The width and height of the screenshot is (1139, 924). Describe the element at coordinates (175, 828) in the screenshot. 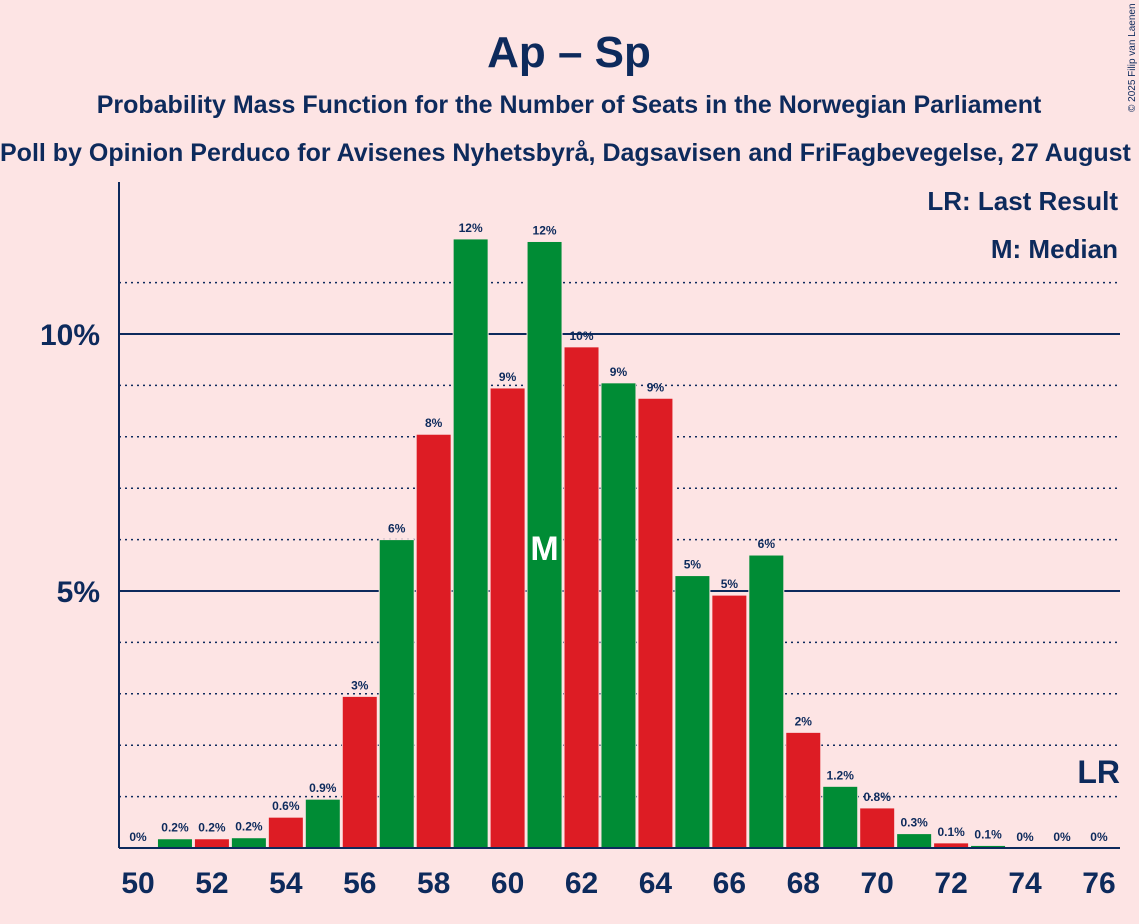

I see `data-label-seat-51: 0.2%` at that location.